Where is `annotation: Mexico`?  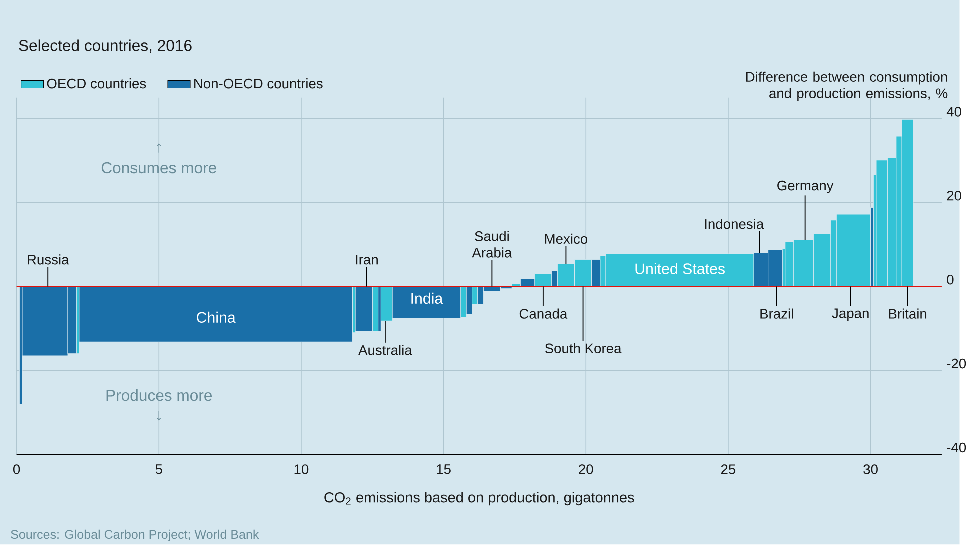 annotation: Mexico is located at coordinates (566, 239).